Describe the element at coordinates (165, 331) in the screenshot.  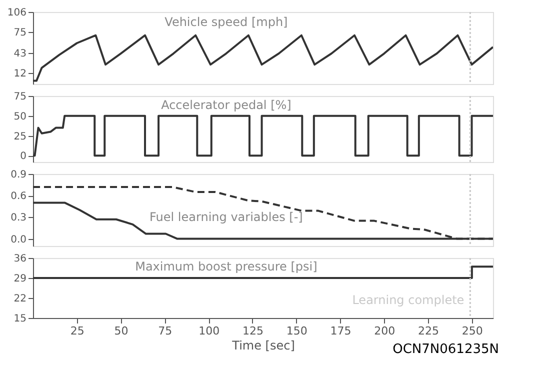
I see `x-tick-label: 75` at that location.